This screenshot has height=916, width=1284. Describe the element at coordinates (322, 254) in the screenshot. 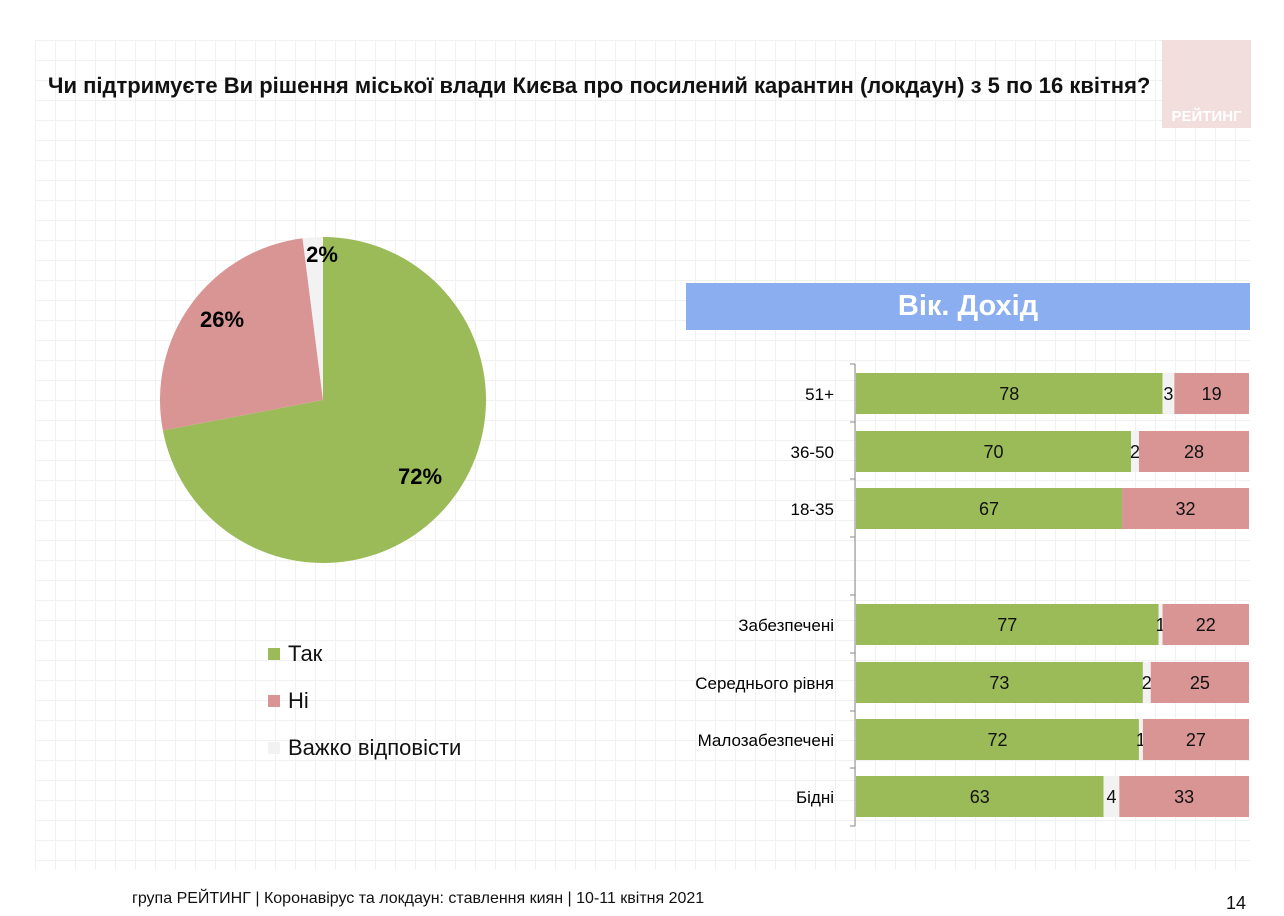

I see `pie-label: 2%` at that location.